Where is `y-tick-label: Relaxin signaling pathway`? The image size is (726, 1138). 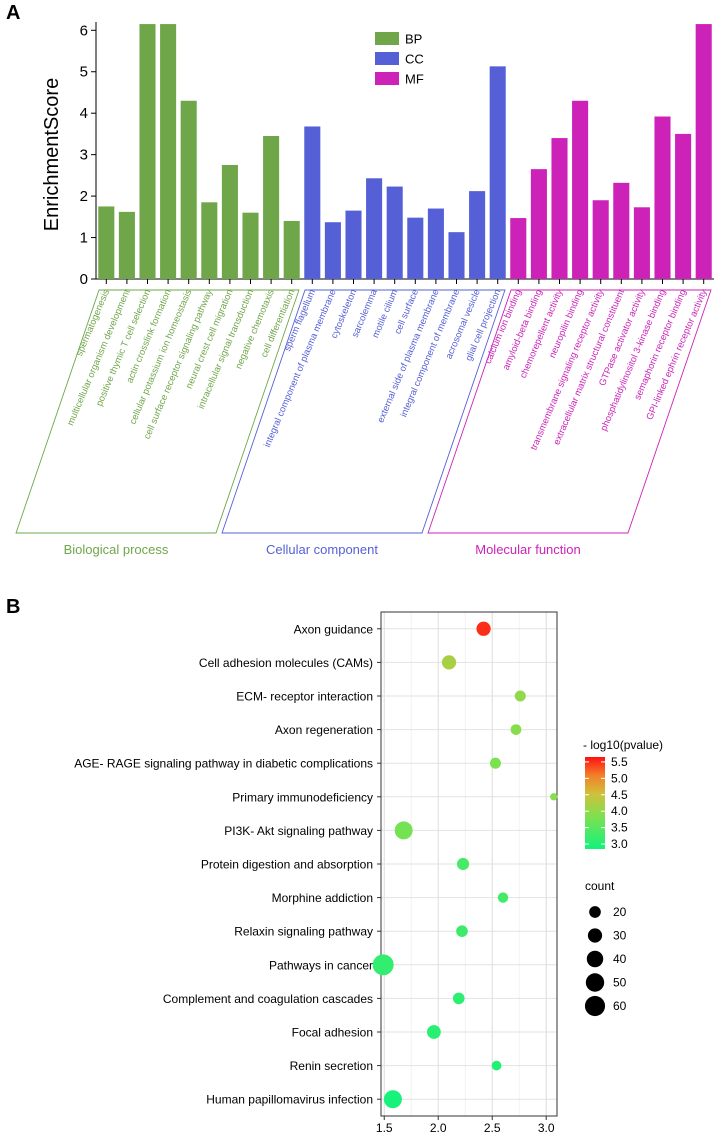
y-tick-label: Relaxin signaling pathway is located at coordinates (303, 932).